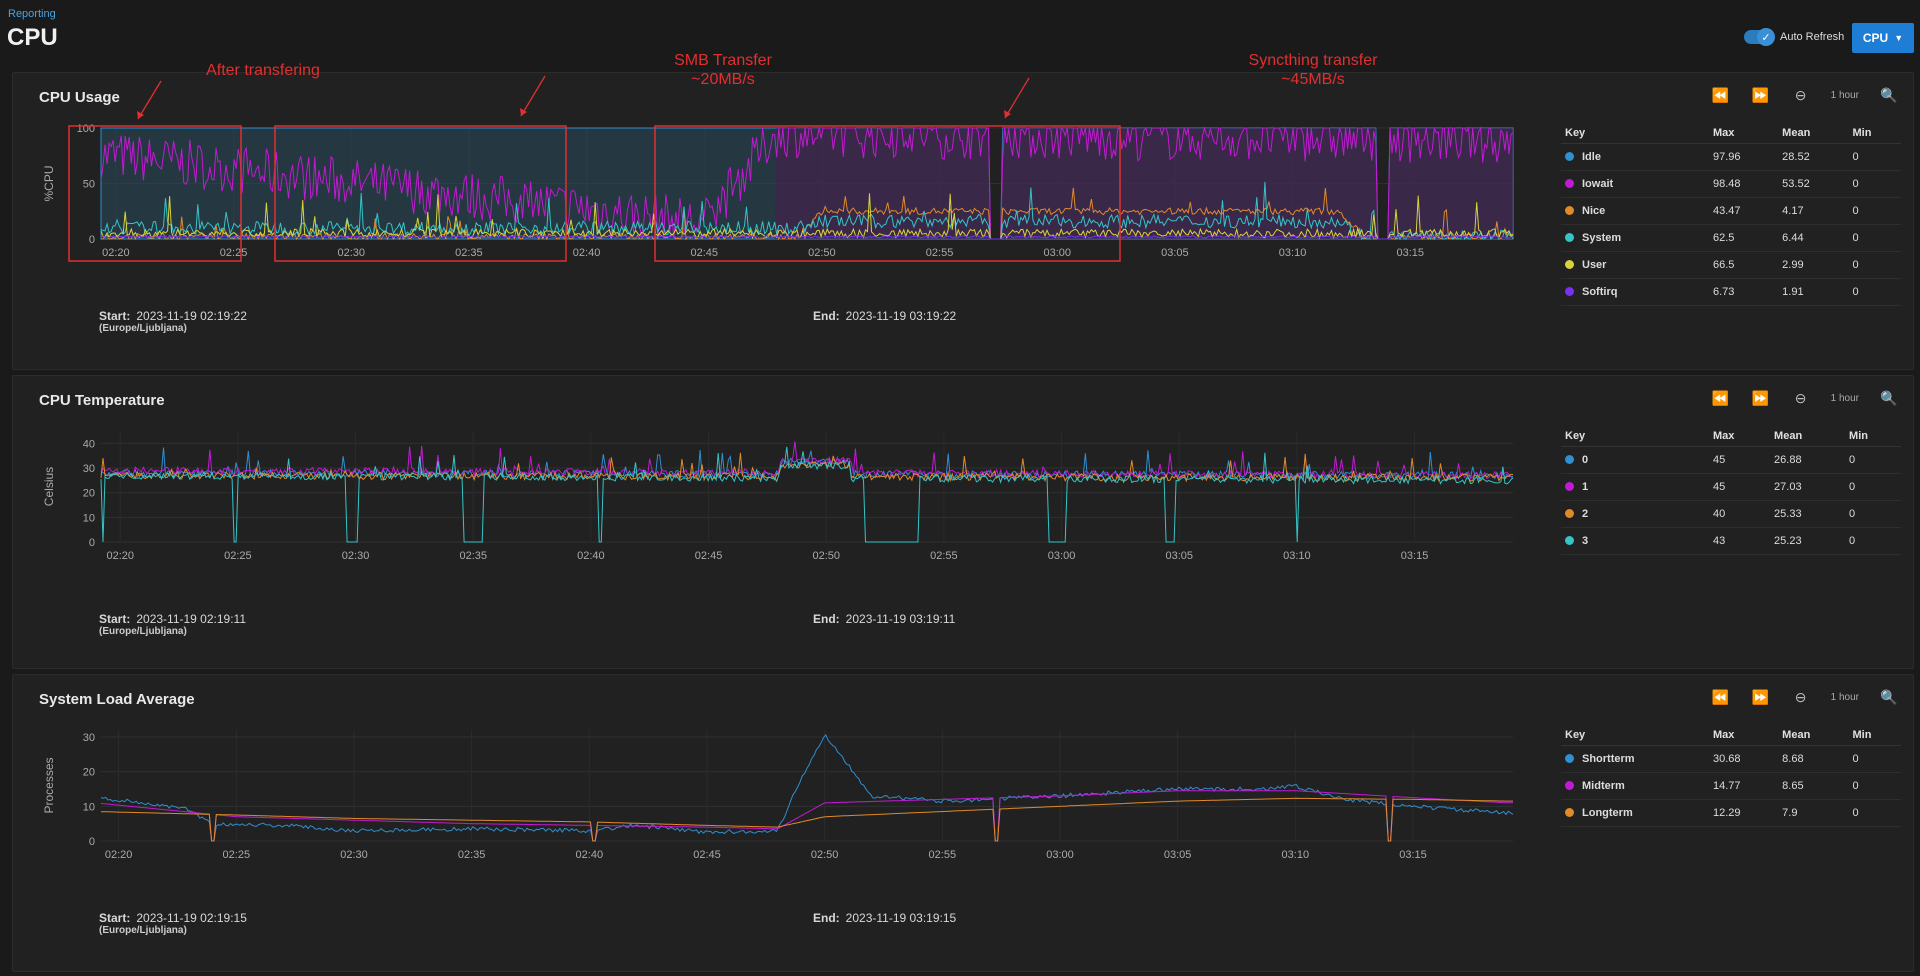  Describe the element at coordinates (1813, 786) in the screenshot. I see `legend-mean: 8.65` at that location.